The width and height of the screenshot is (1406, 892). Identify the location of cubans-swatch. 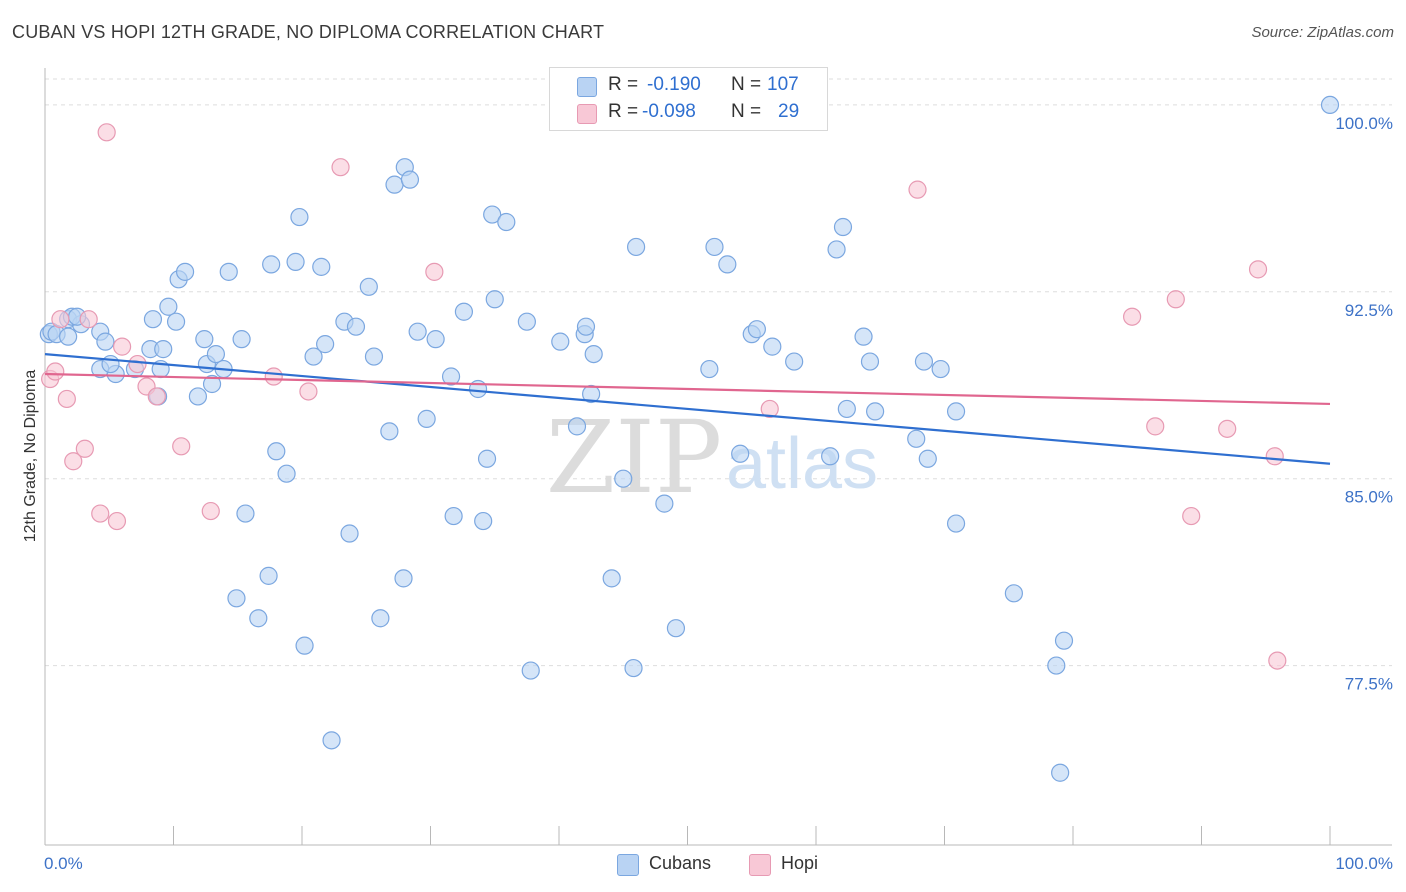
(587, 87).